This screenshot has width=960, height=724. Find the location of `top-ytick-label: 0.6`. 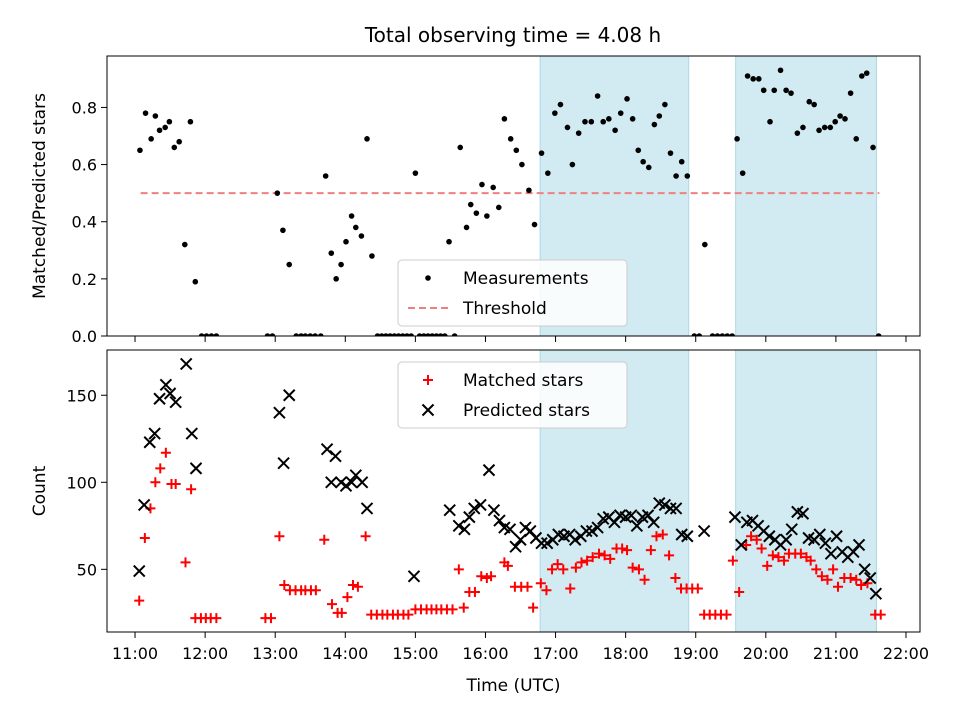

top-ytick-label: 0.6 is located at coordinates (84, 165).